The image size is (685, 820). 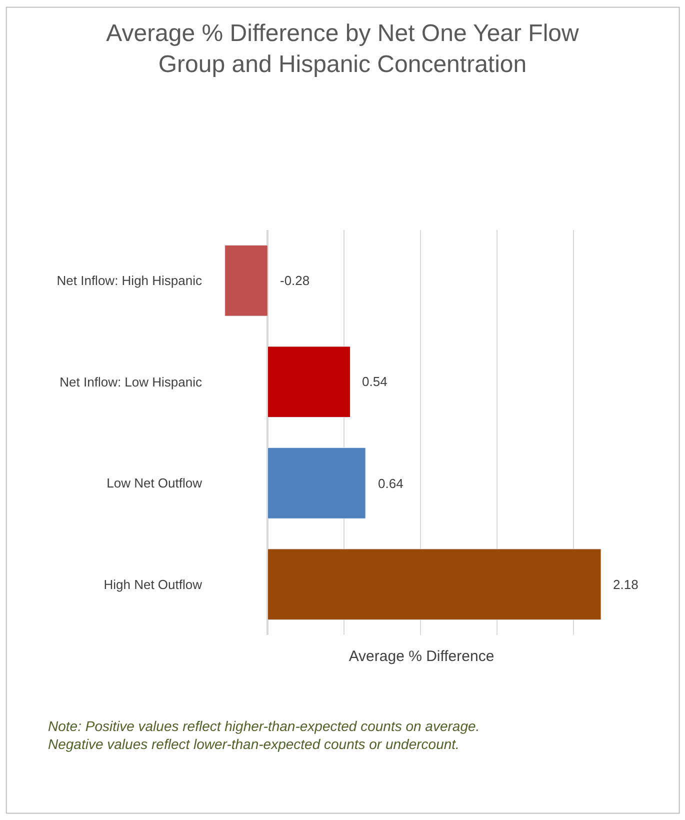 I want to click on chart-title: Average % Difference by Net One Year Flow Group and Hispanic Concentration, so click(x=343, y=49).